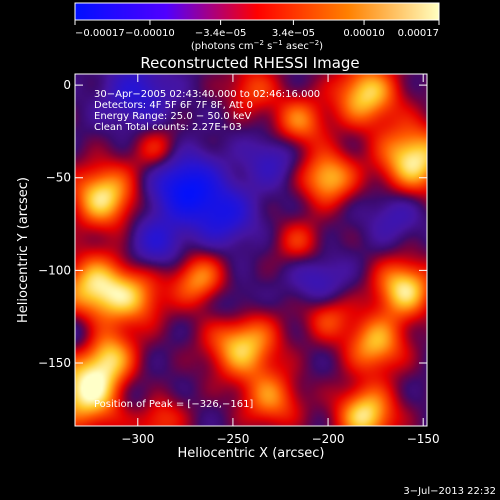 The image size is (500, 500). Describe the element at coordinates (257, 11) in the screenshot. I see `colorbar` at that location.